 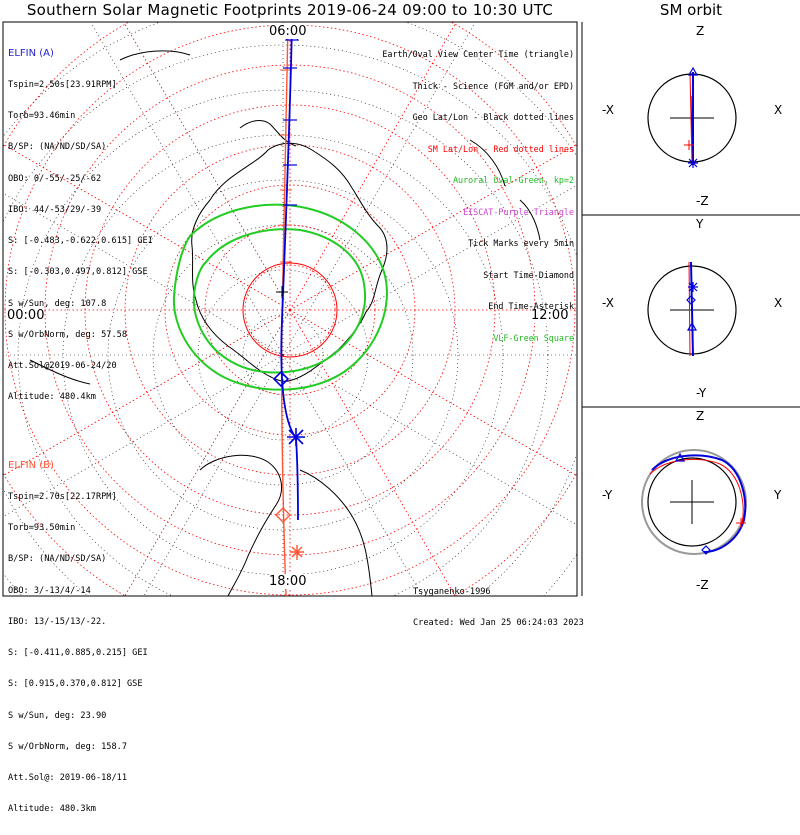 I want to click on elfin-b-line: Att.Sol@: 2019-06-18/11, so click(x=67, y=778).